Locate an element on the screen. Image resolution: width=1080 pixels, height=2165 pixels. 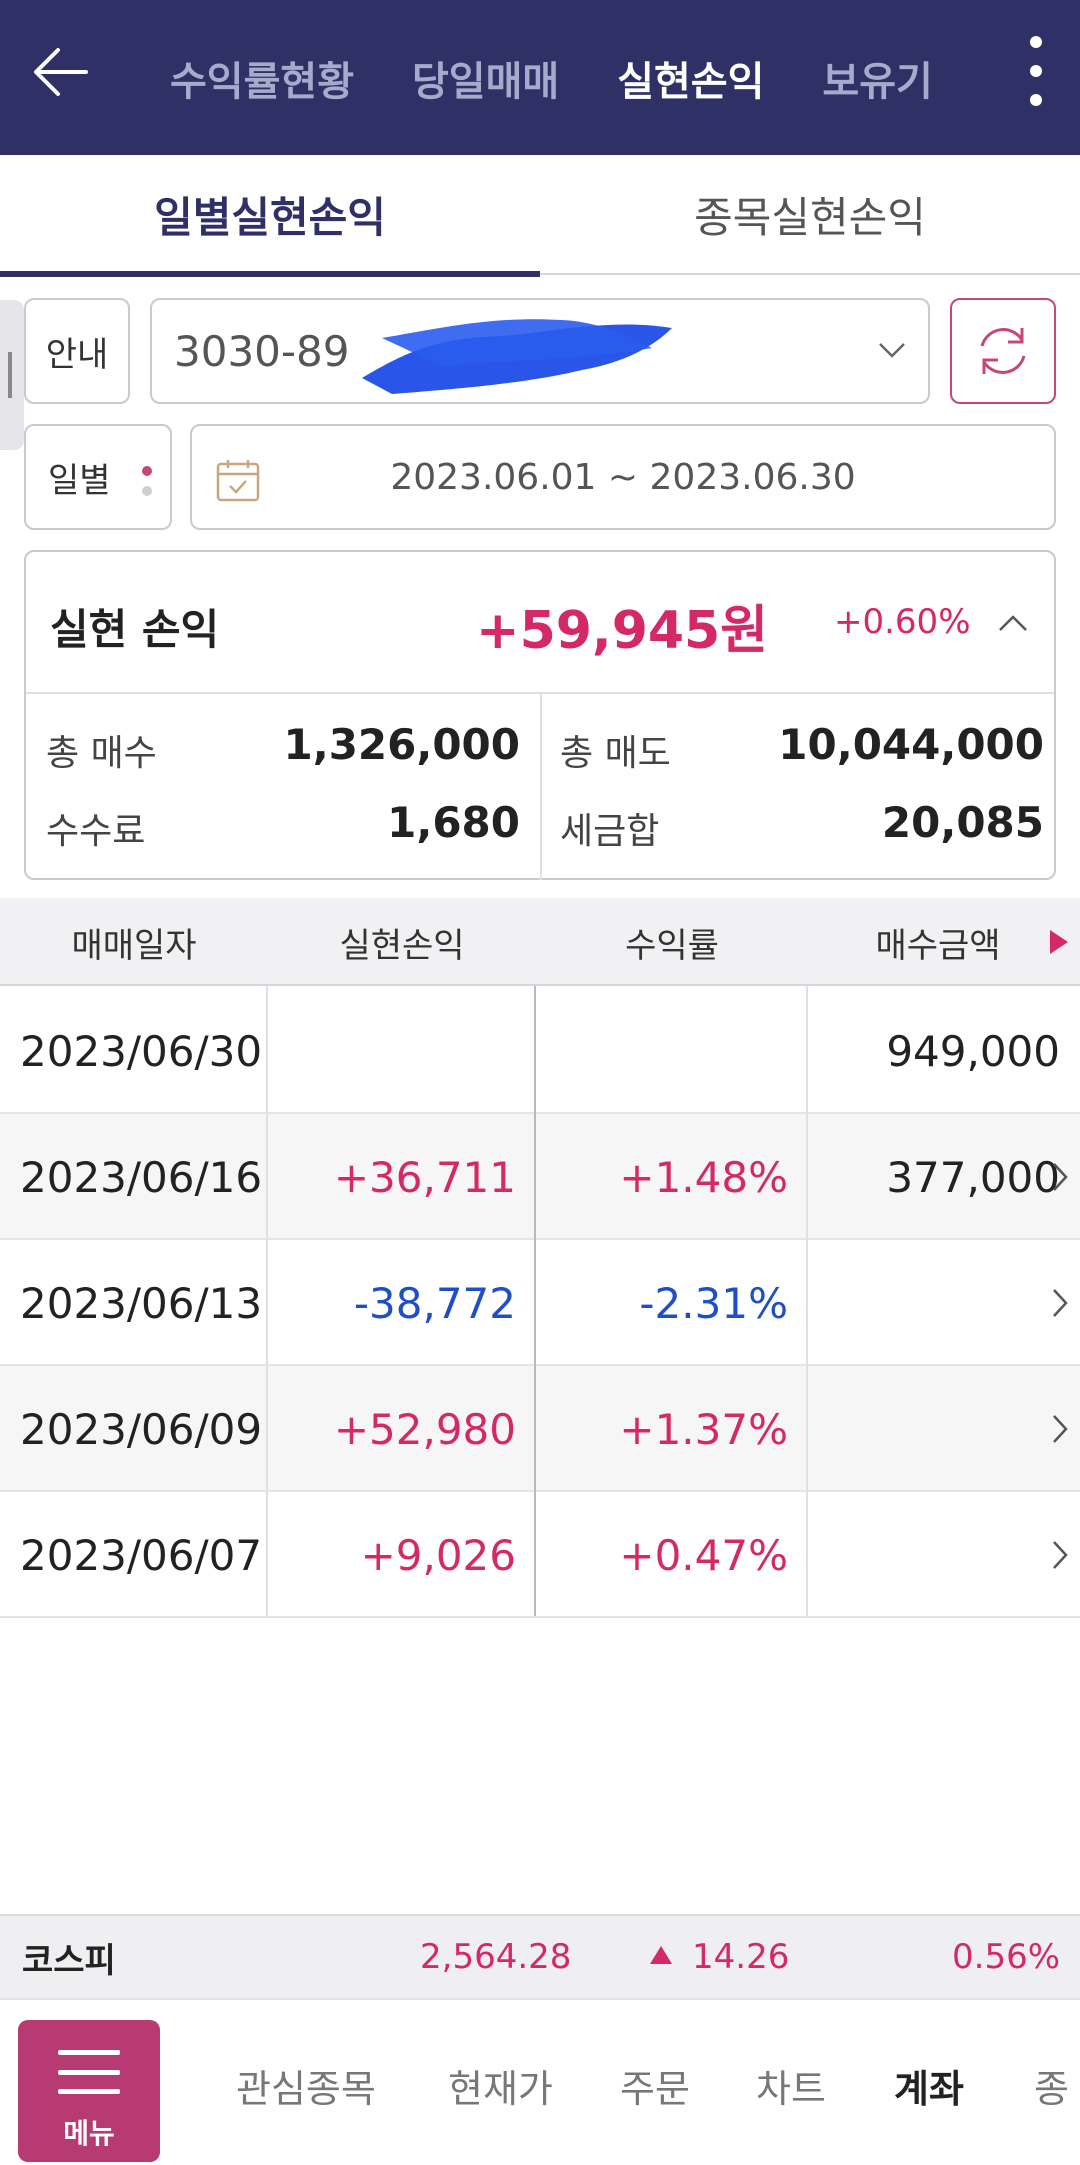
chevron-down-icon is located at coordinates (892, 350).